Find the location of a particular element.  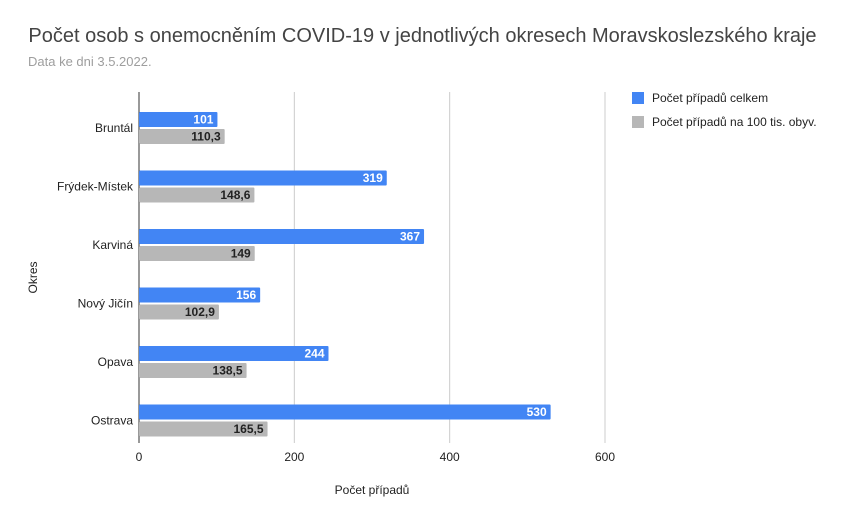

data-label: 102,9 is located at coordinates (200, 312).